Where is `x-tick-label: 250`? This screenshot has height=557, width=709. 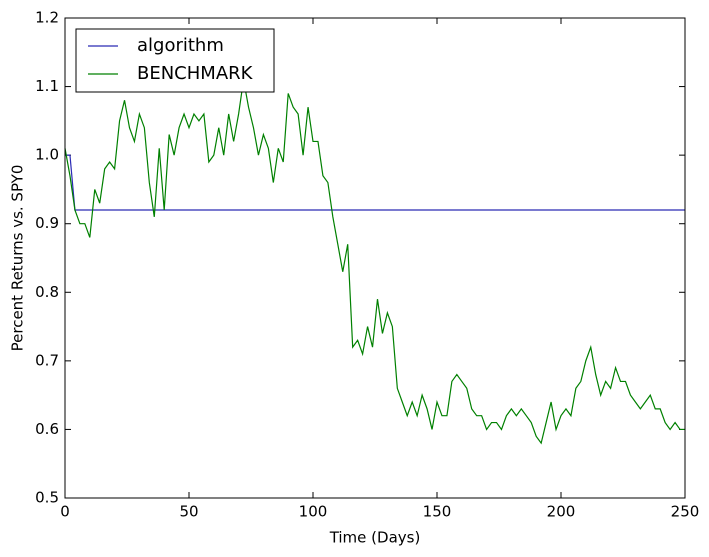 x-tick-label: 250 is located at coordinates (685, 512).